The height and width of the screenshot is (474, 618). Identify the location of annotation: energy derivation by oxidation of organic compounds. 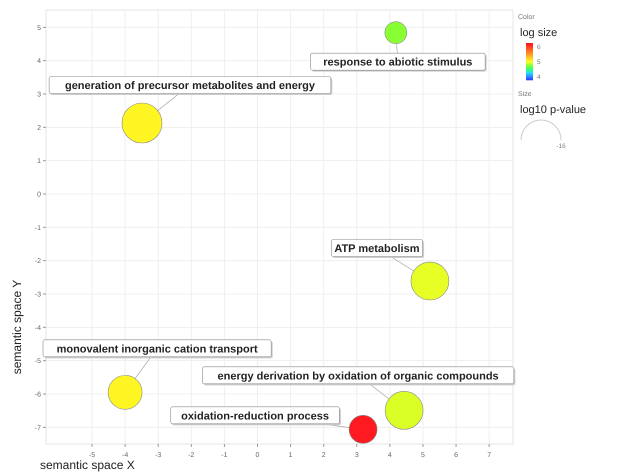
(358, 376).